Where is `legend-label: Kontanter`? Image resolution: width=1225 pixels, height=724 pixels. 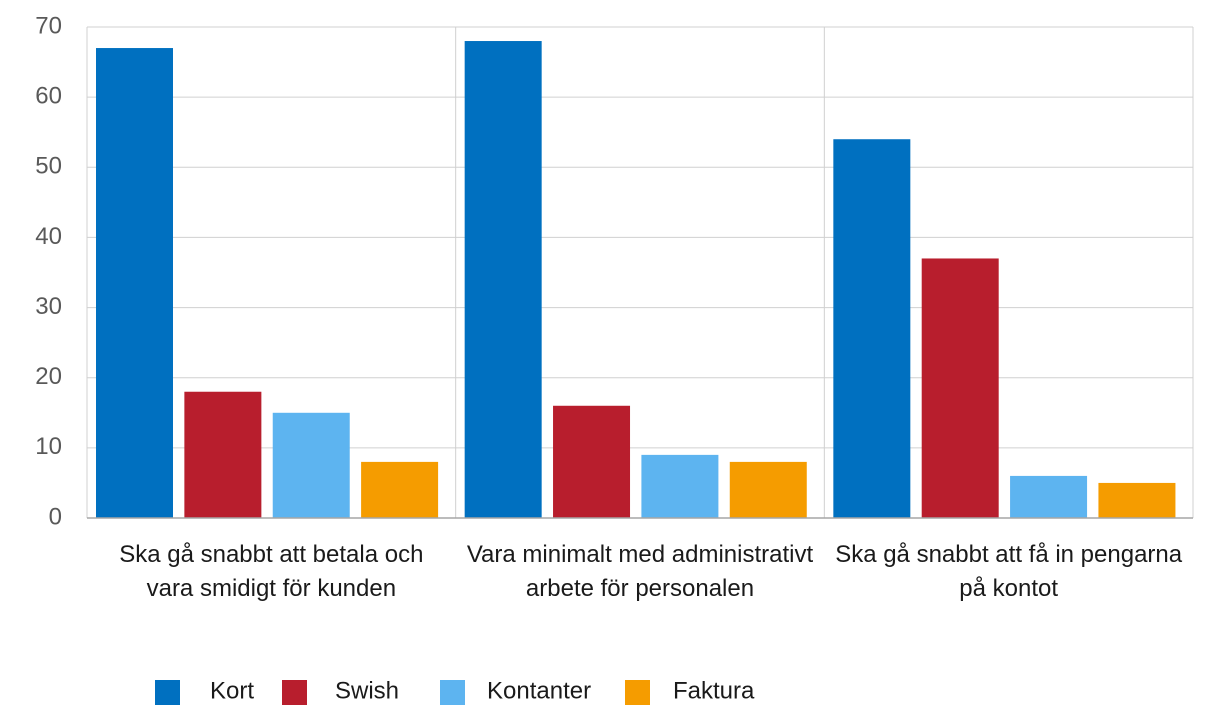
legend-label: Kontanter is located at coordinates (539, 690).